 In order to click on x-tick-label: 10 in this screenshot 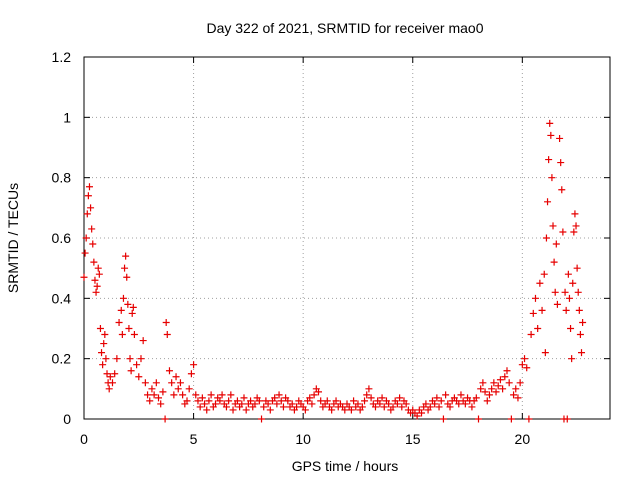, I will do `click(303, 439)`.